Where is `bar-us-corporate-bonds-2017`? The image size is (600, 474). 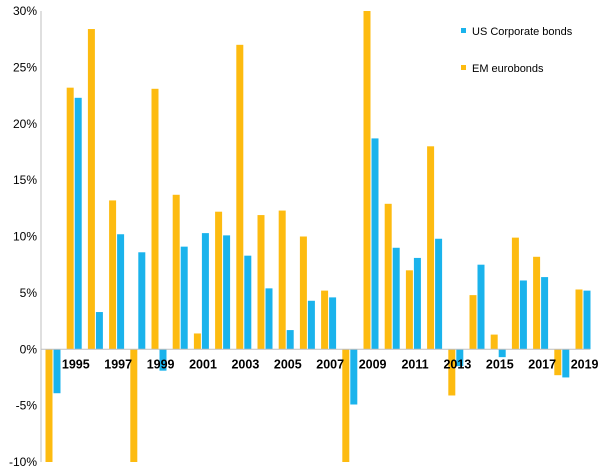
bar-us-corporate-bonds-2017 is located at coordinates (545, 313).